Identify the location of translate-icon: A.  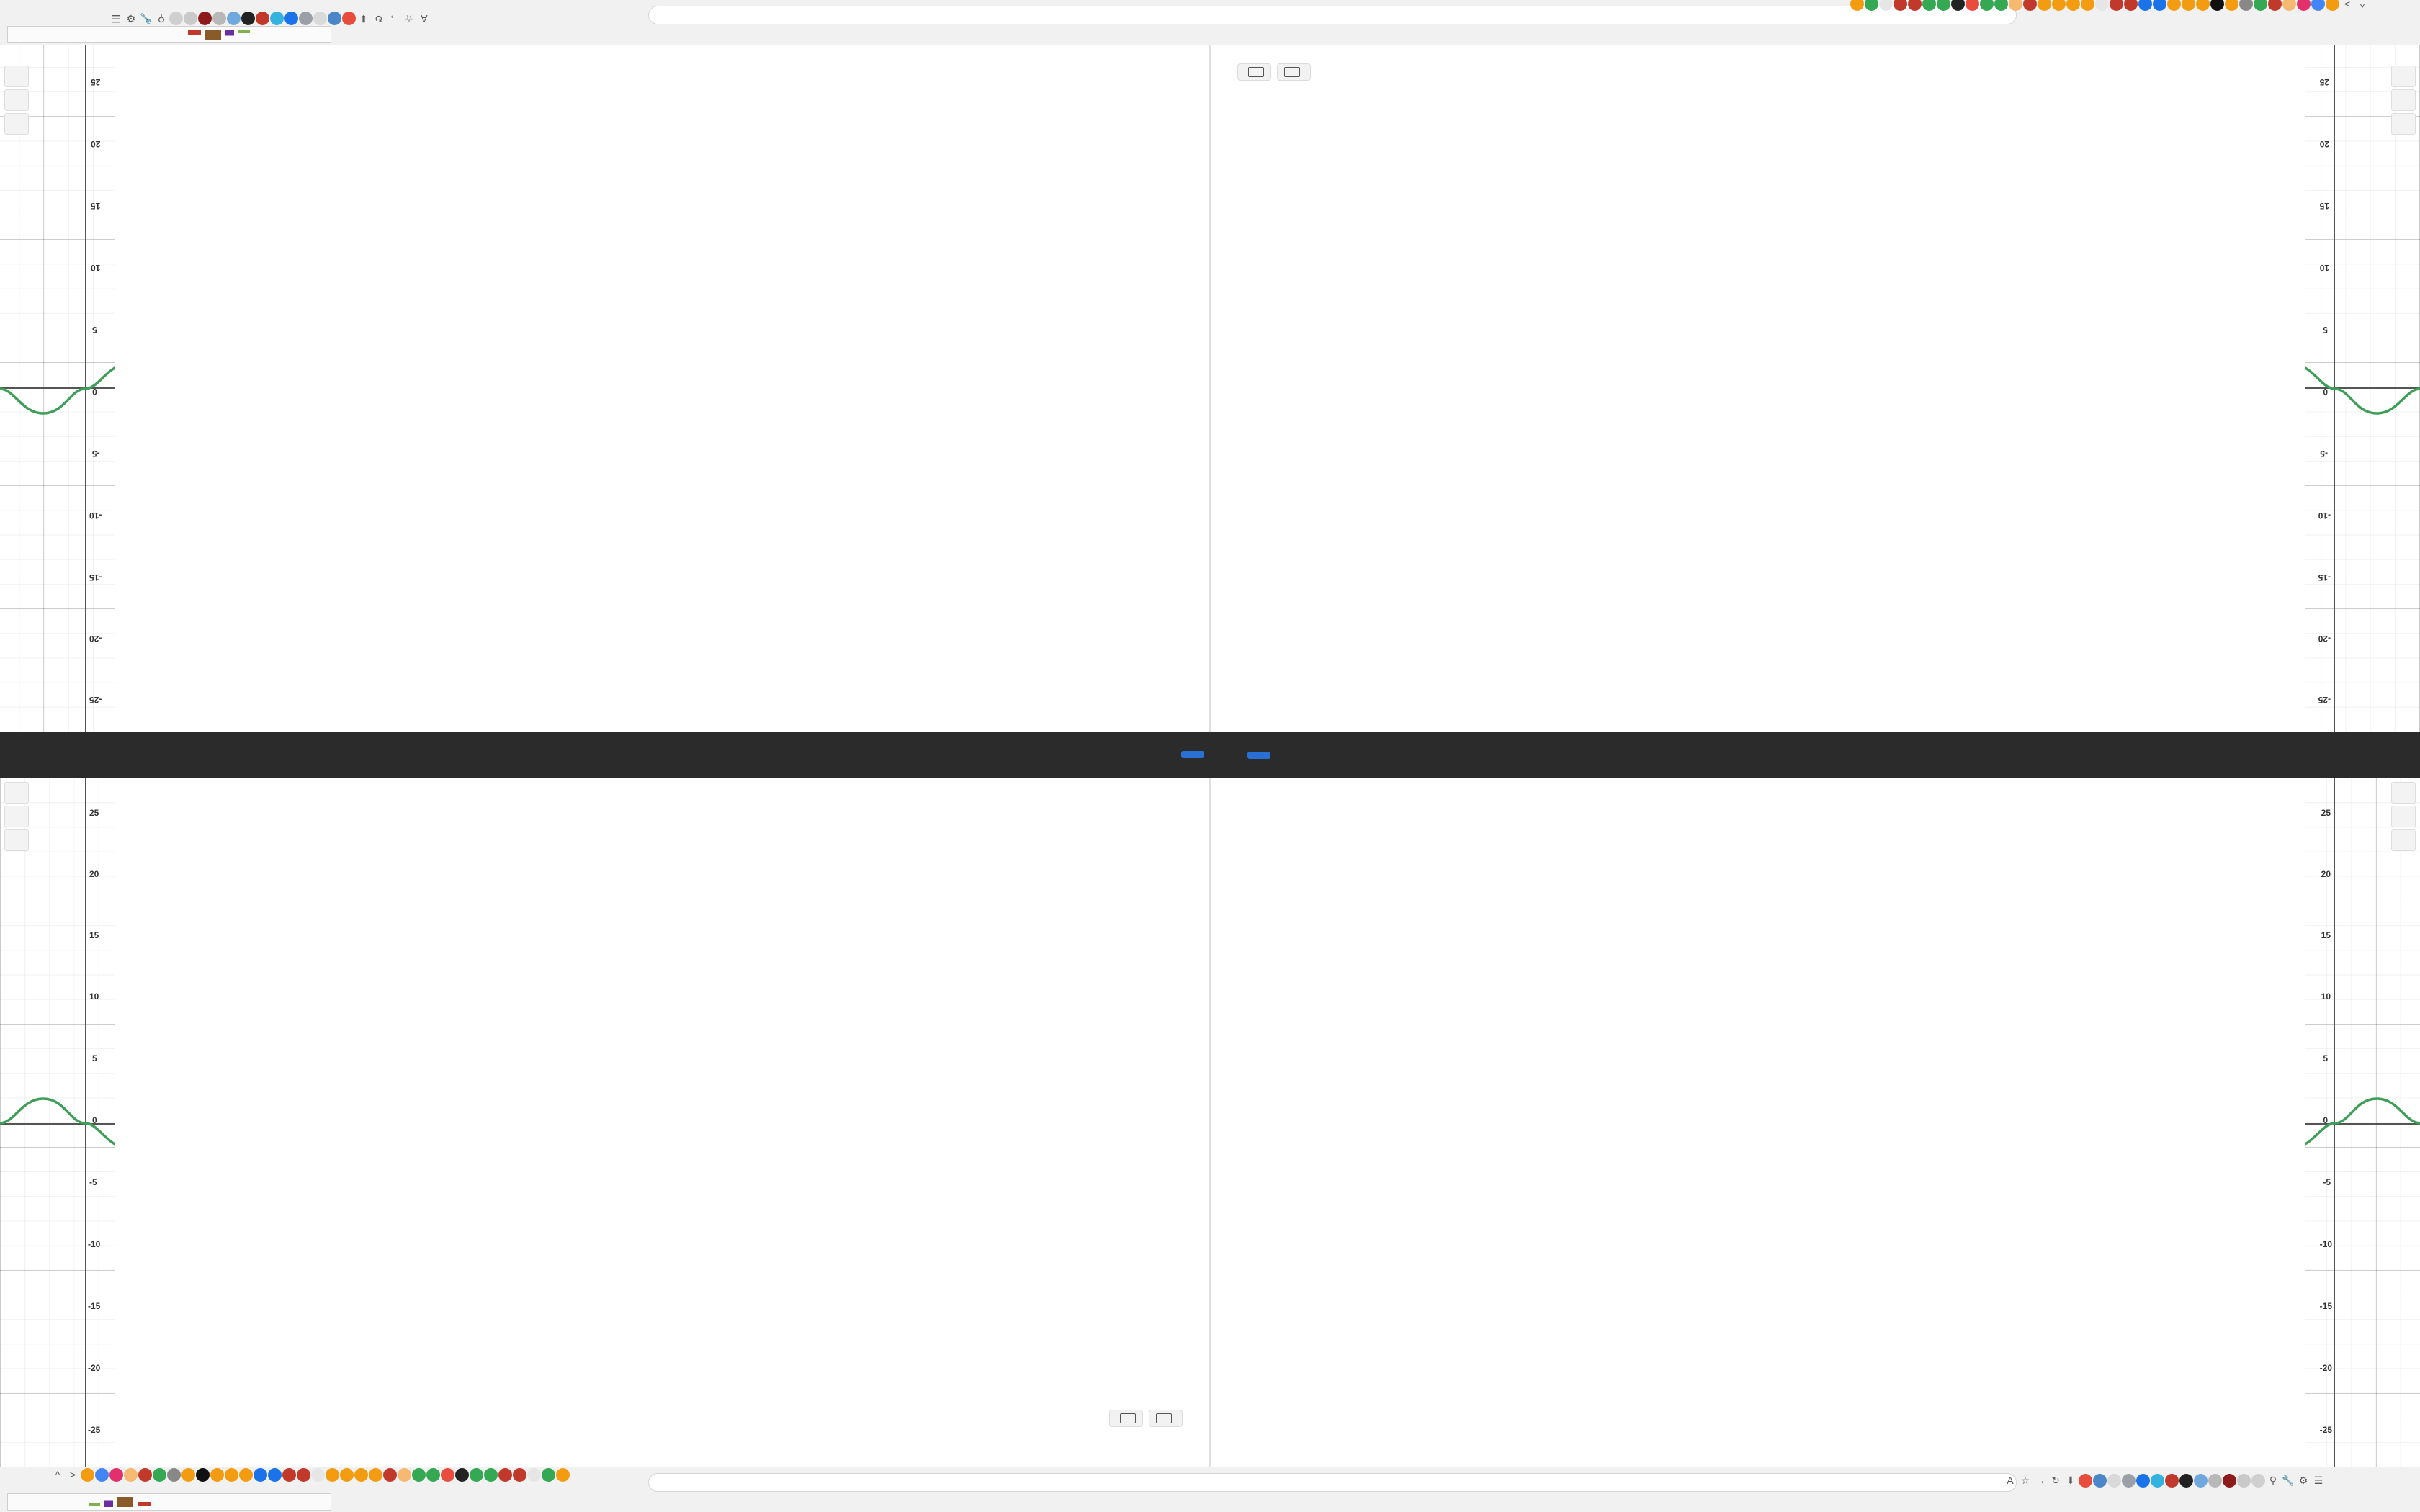
(424, 18).